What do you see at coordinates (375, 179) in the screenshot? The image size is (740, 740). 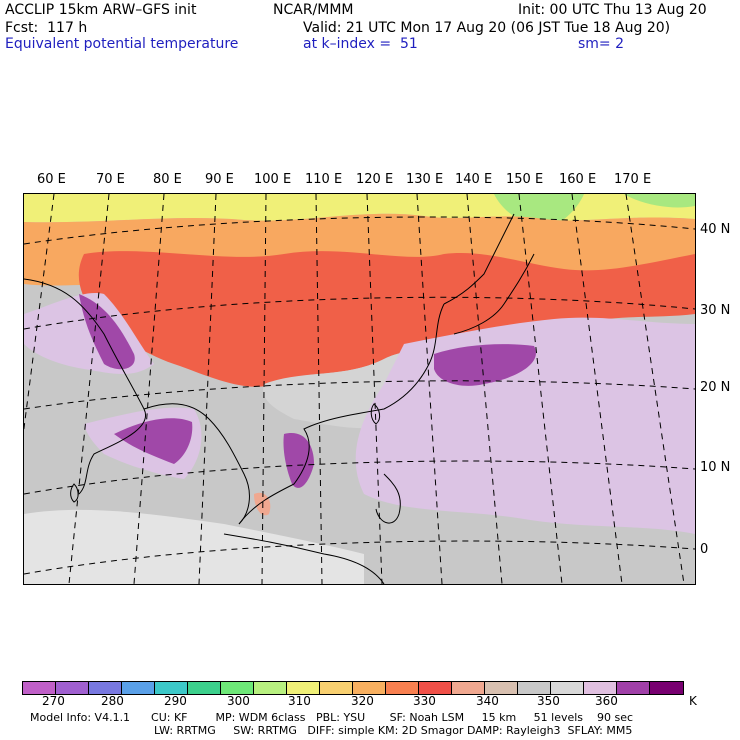 I see `lon-label: 120 E` at bounding box center [375, 179].